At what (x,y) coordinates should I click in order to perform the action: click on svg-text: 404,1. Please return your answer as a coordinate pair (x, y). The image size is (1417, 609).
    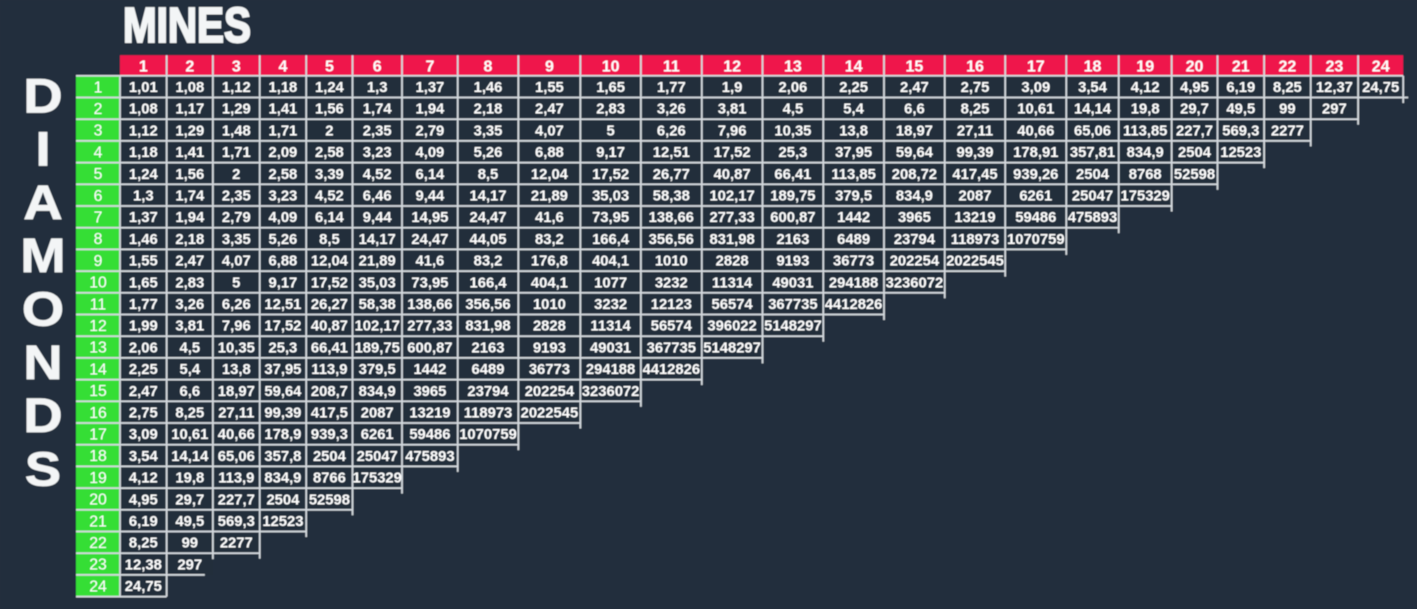
    Looking at the image, I should click on (610, 262).